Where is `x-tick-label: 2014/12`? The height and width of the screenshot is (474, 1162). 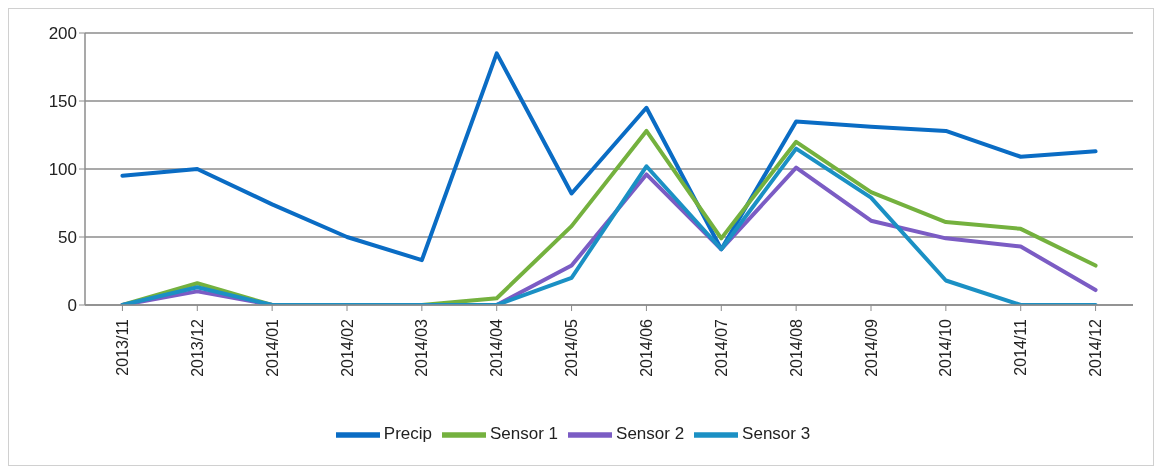 x-tick-label: 2014/12 is located at coordinates (1096, 347).